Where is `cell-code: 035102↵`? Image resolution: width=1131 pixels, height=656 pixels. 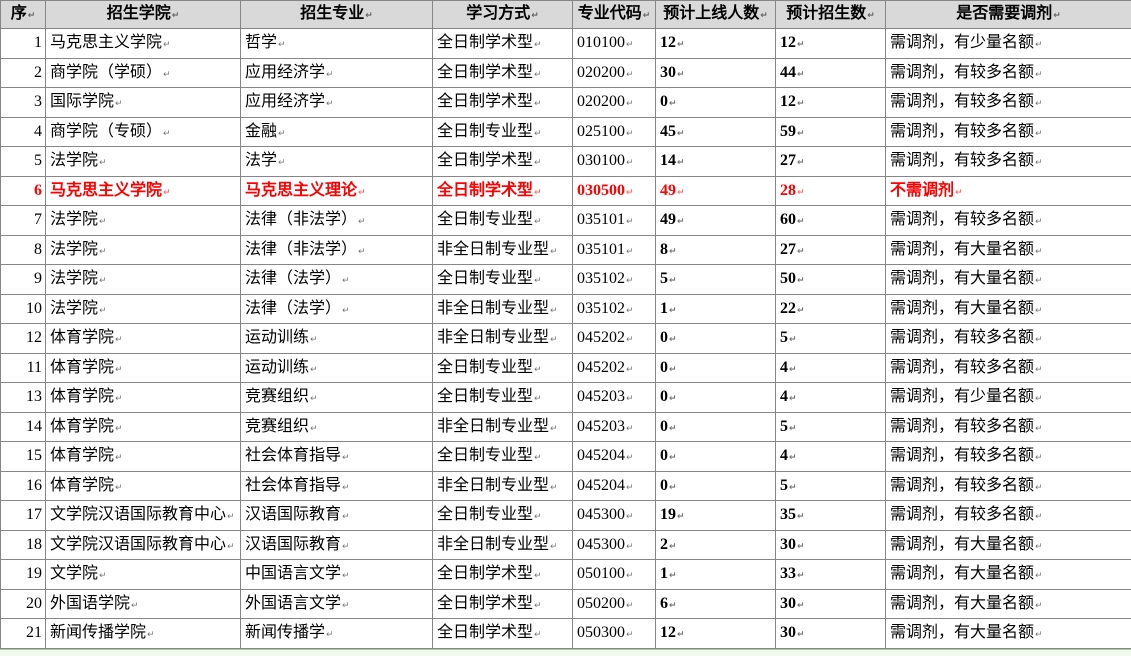 cell-code: 035102↵ is located at coordinates (614, 279).